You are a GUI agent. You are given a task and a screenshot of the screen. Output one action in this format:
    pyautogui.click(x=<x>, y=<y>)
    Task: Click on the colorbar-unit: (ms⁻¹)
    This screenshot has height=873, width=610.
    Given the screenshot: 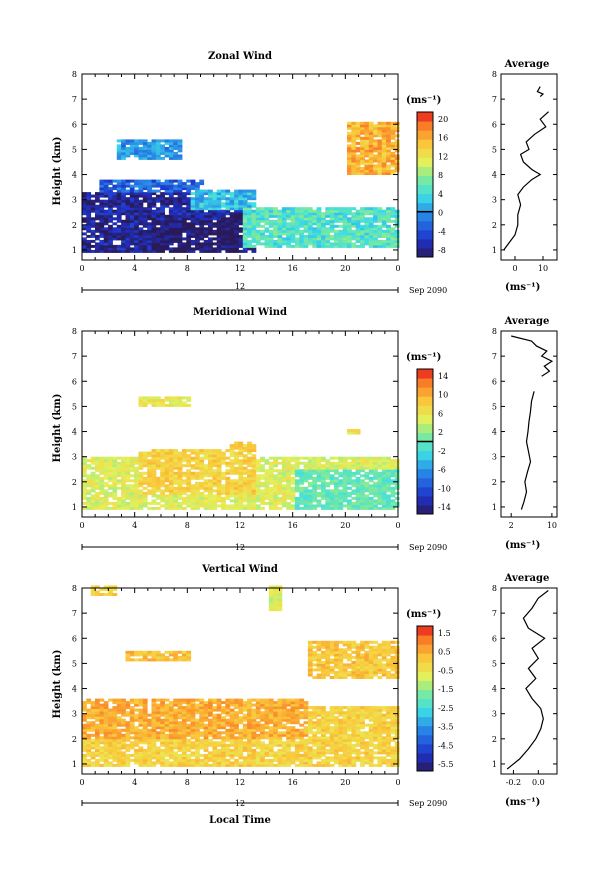 What is the action you would take?
    pyautogui.click(x=423, y=614)
    